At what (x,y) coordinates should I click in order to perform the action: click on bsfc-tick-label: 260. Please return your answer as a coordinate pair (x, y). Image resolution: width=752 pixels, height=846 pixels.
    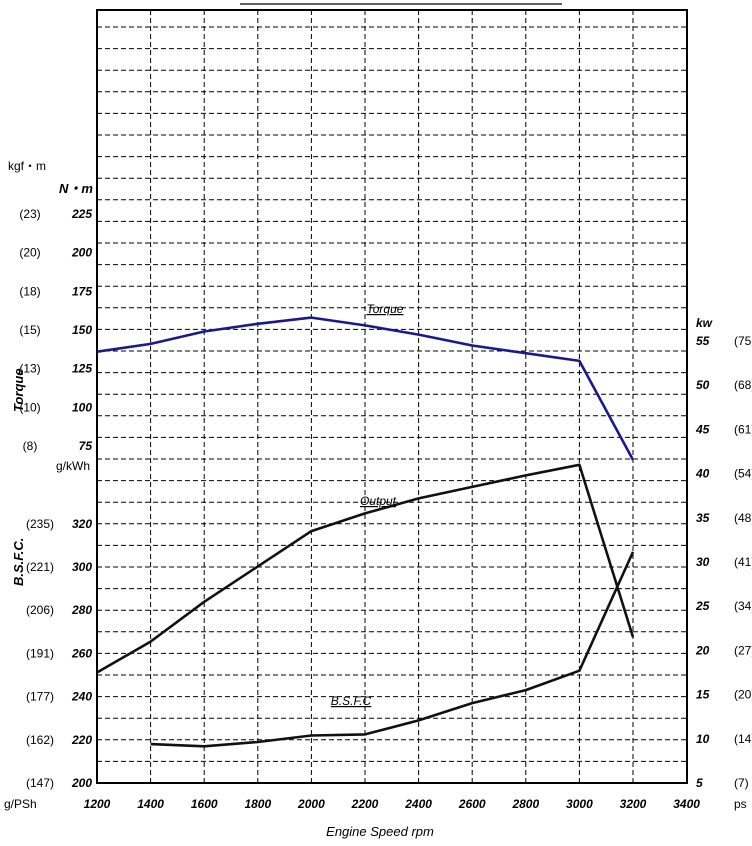
    Looking at the image, I should click on (81, 653).